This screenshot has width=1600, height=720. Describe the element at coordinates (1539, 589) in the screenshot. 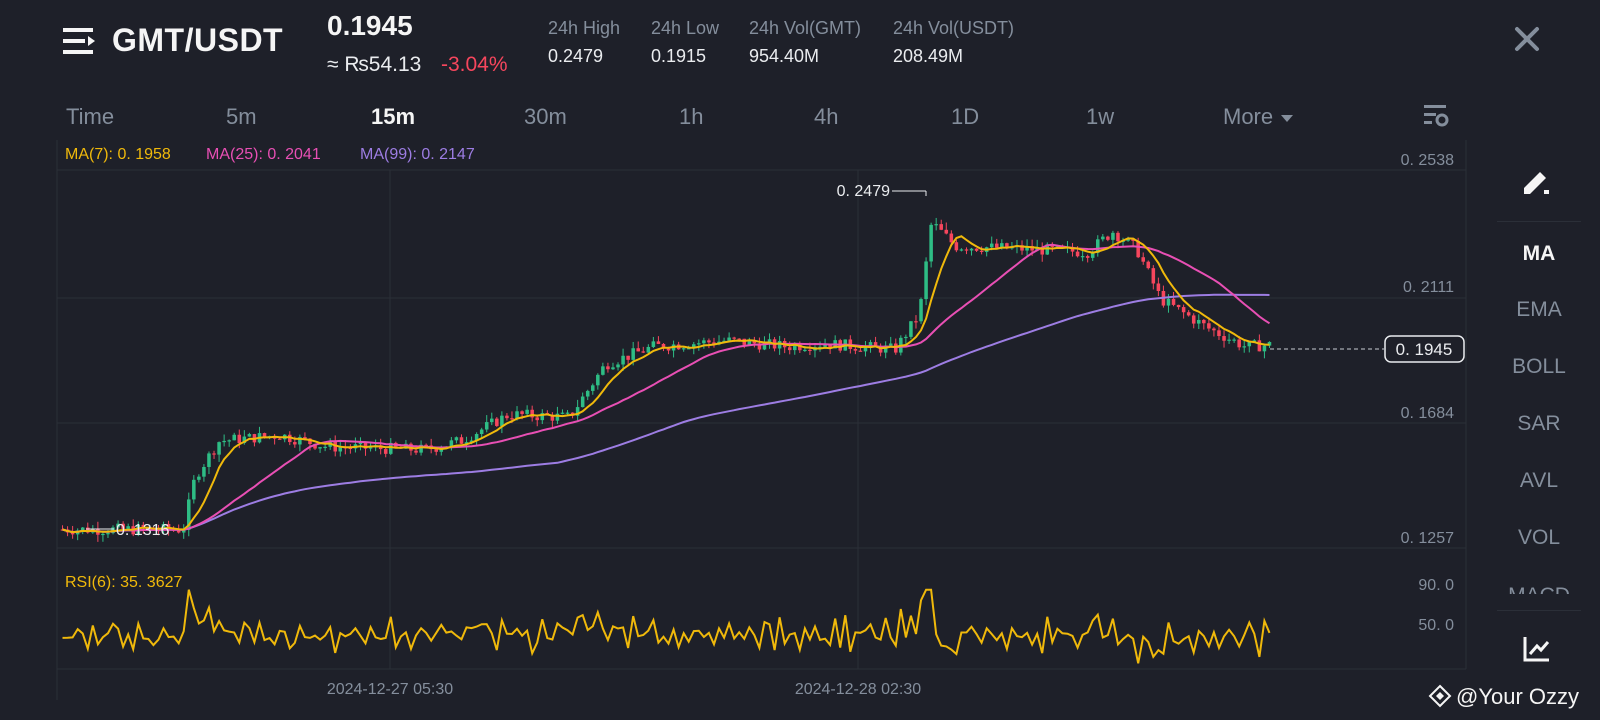

I see `sidebar-item-macd: MACD` at that location.